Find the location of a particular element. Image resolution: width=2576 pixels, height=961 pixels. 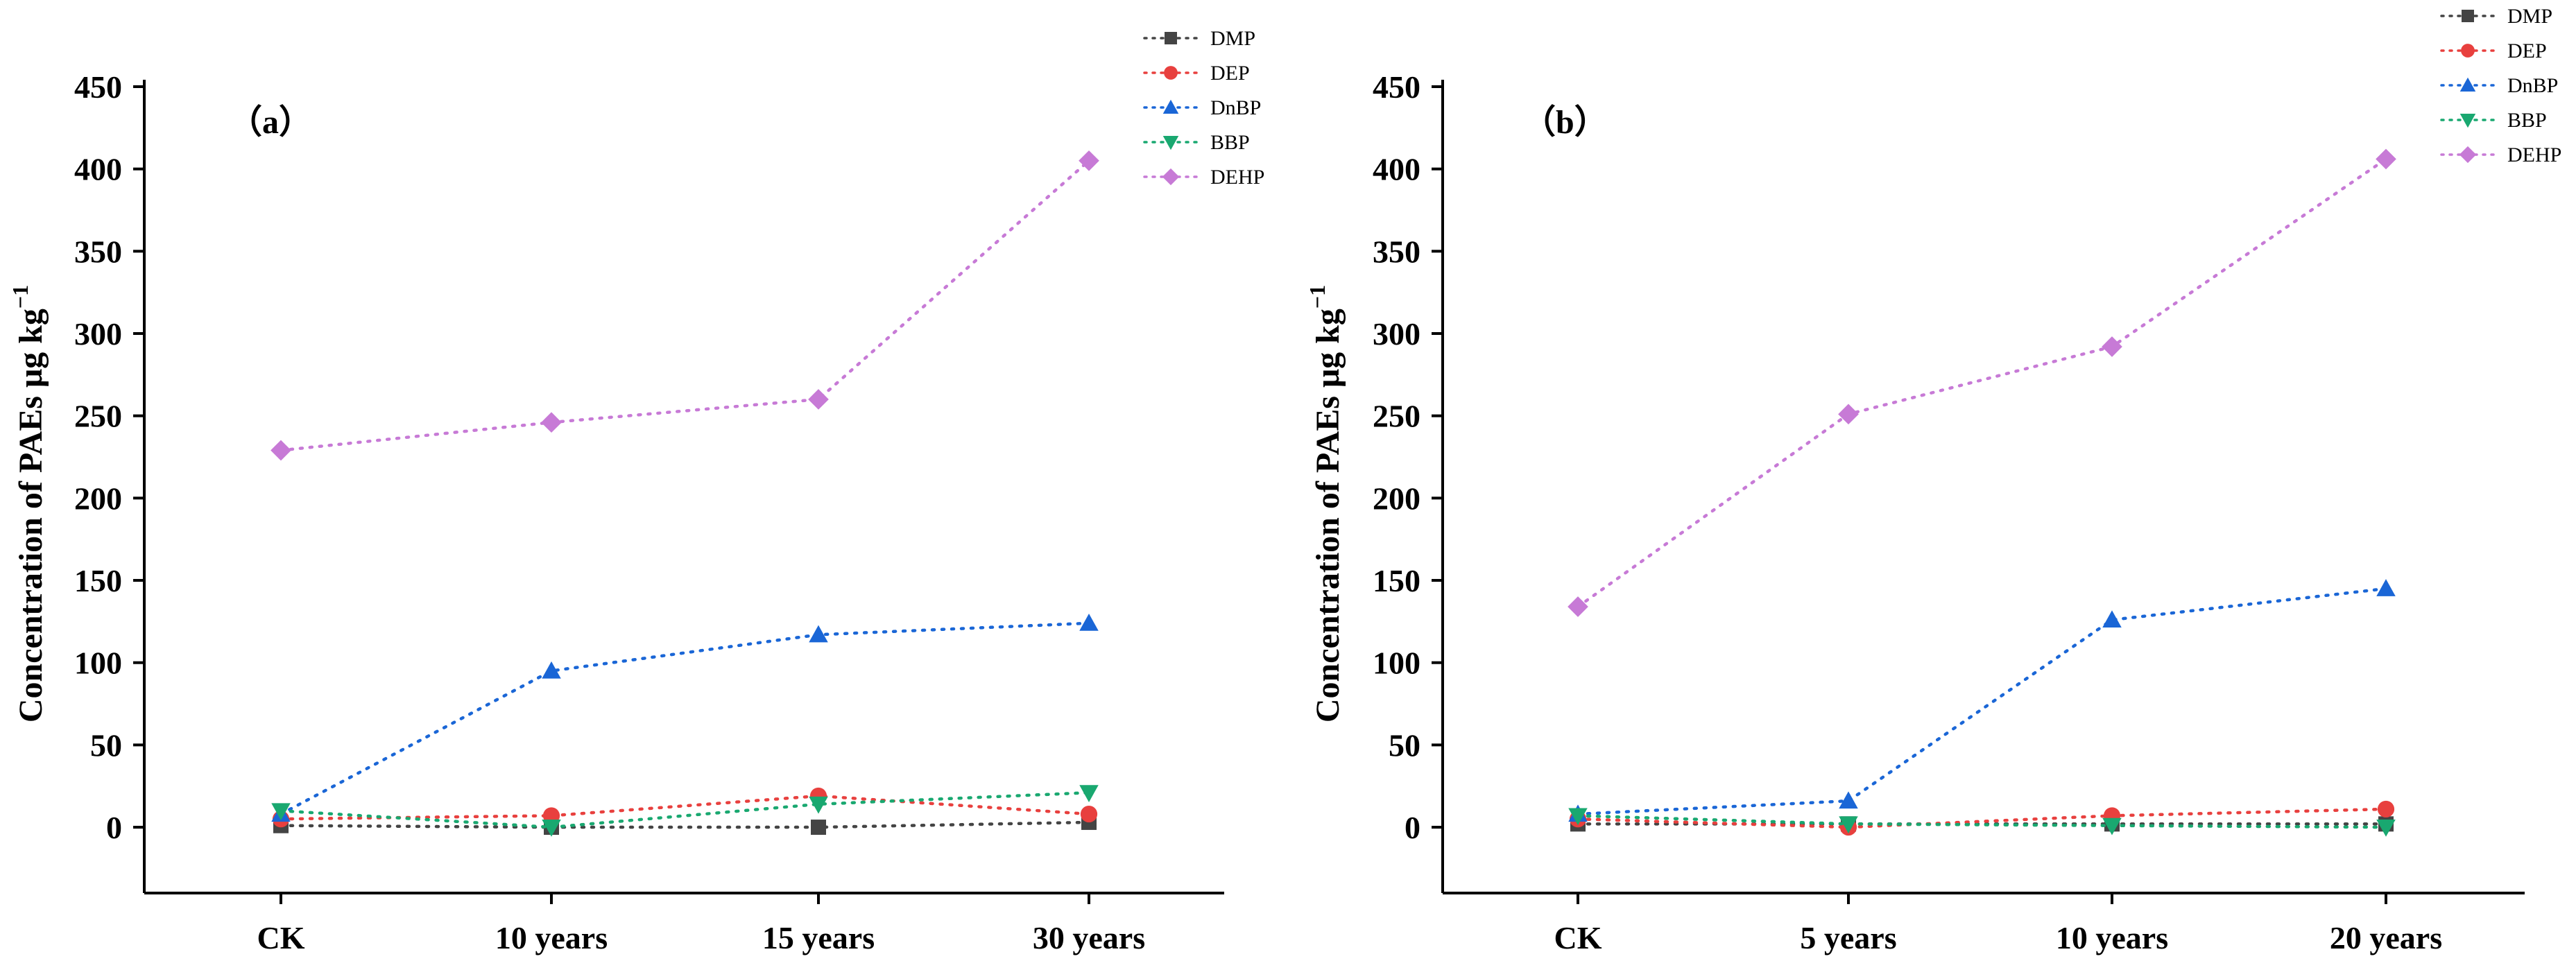

series-line-dmp is located at coordinates (685, 825).